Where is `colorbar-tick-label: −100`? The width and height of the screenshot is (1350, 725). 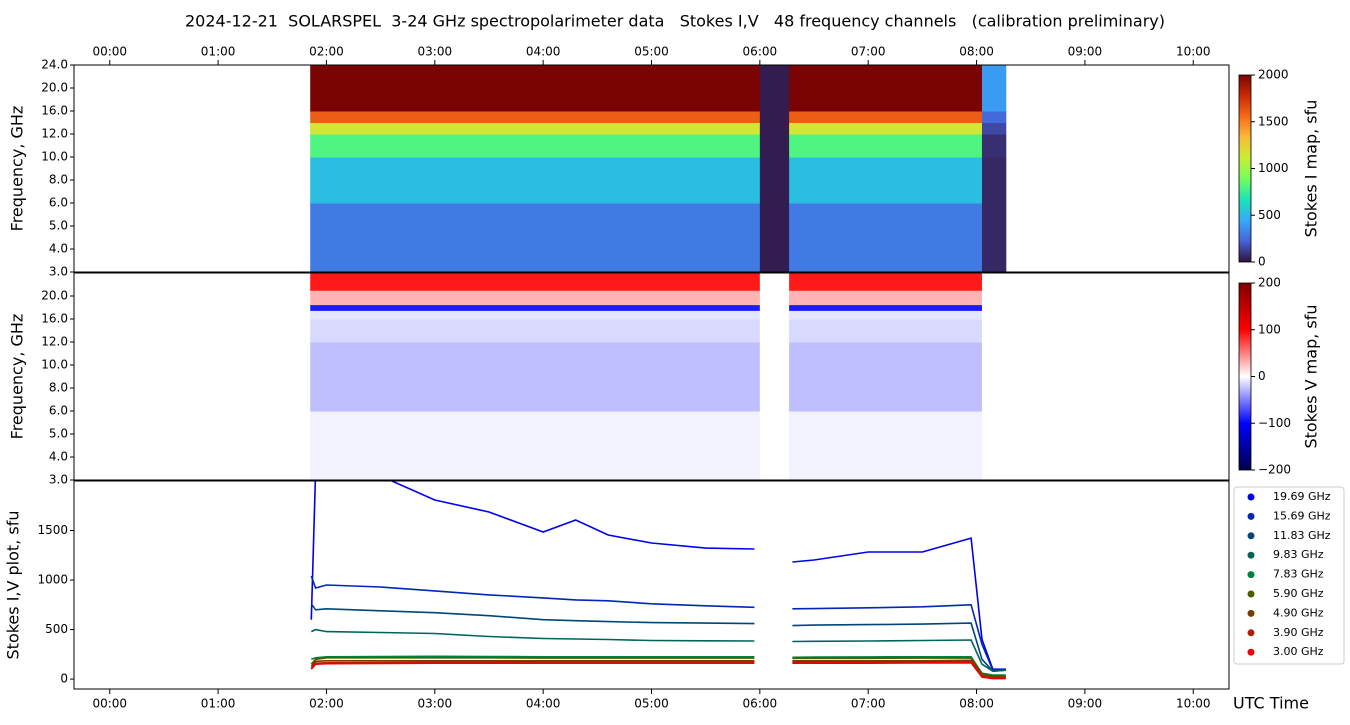
colorbar-tick-label: −100 is located at coordinates (1274, 423).